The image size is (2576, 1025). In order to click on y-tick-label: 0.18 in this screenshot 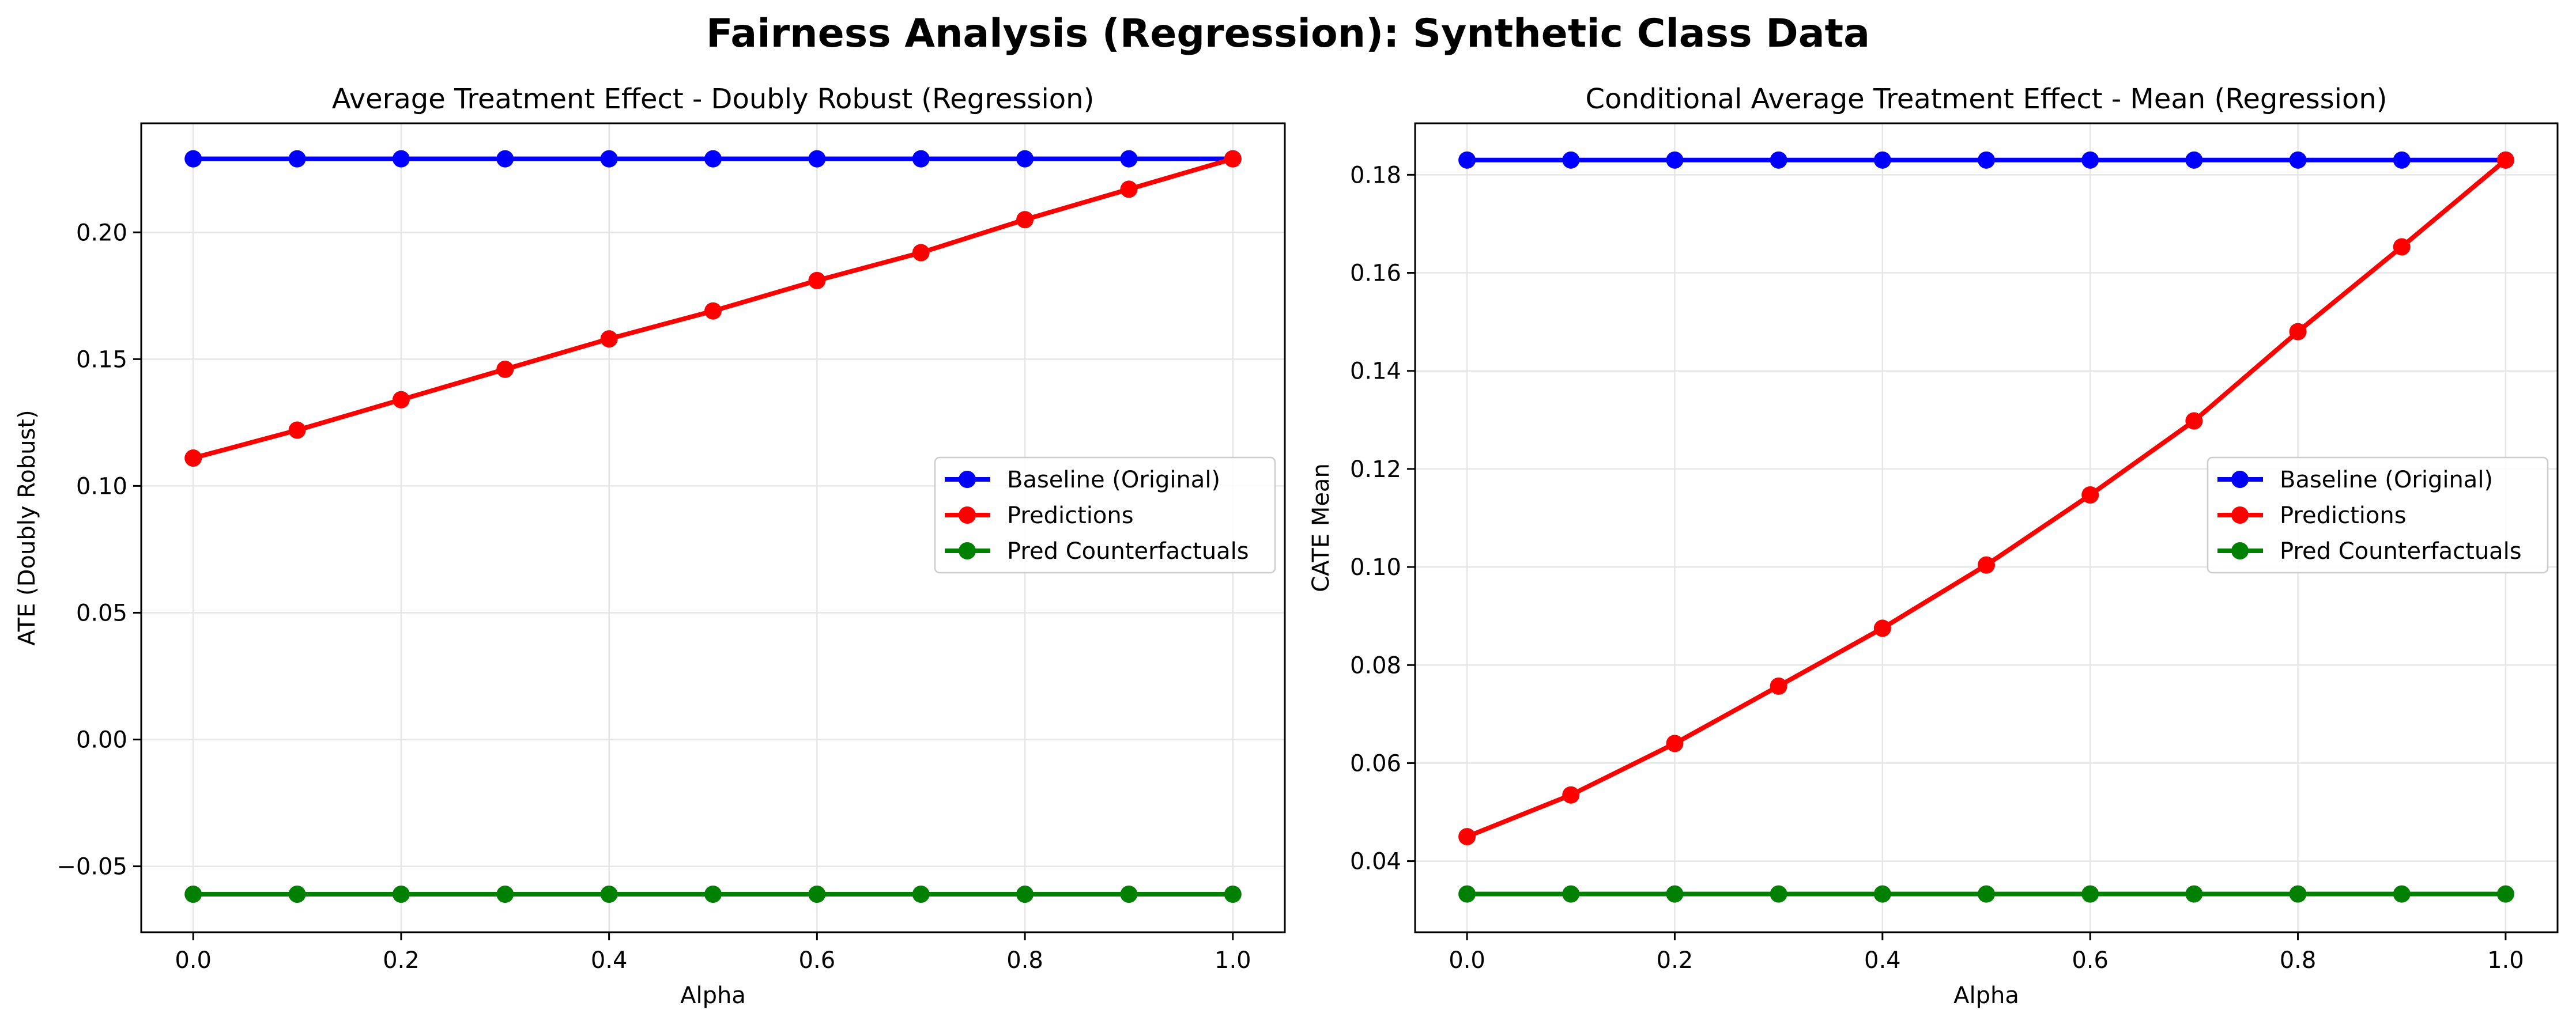, I will do `click(1375, 175)`.